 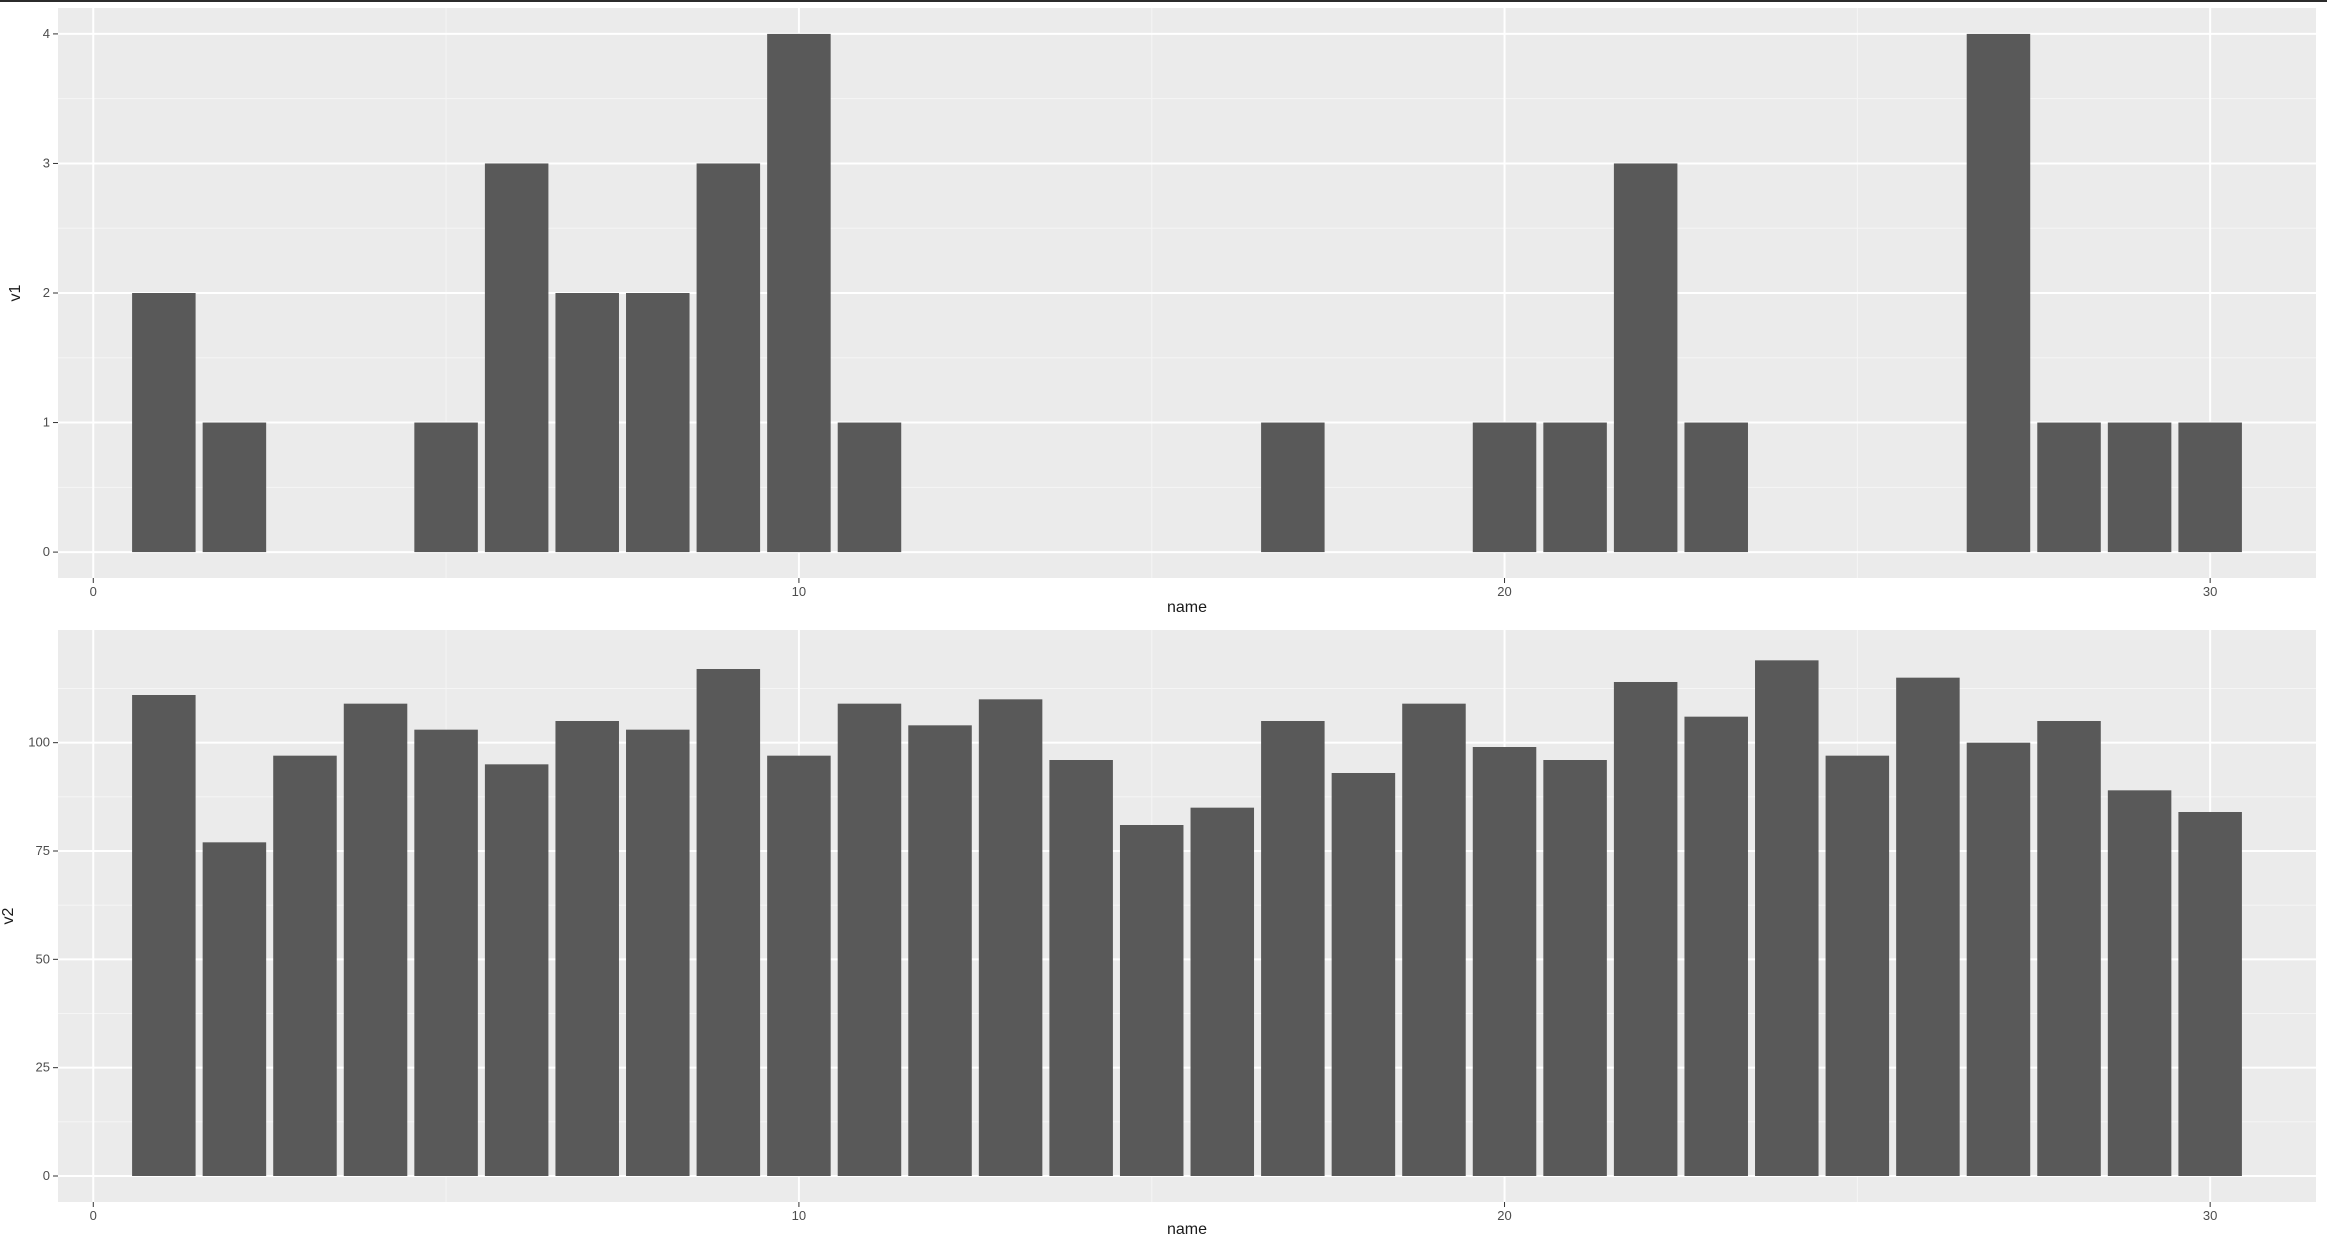 What do you see at coordinates (43, 850) in the screenshot?
I see `y-tick-label: 75` at bounding box center [43, 850].